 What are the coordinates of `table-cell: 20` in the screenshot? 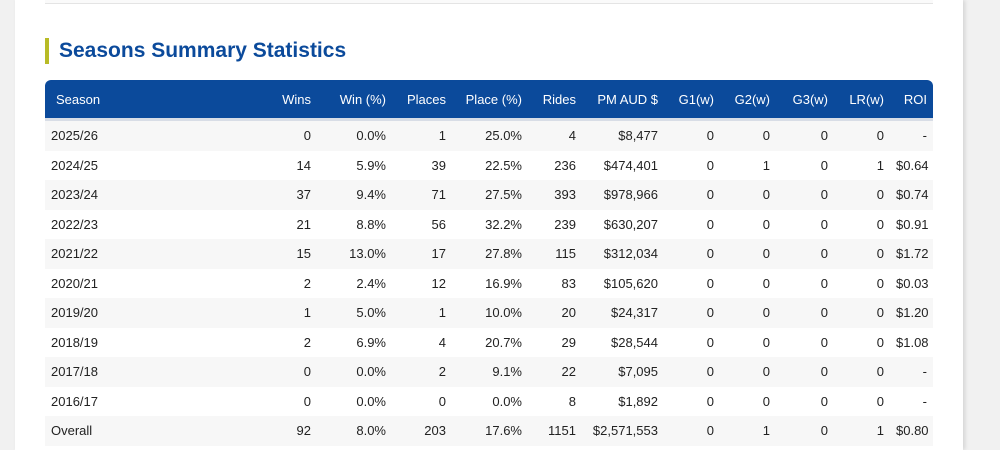 It's located at (555, 313).